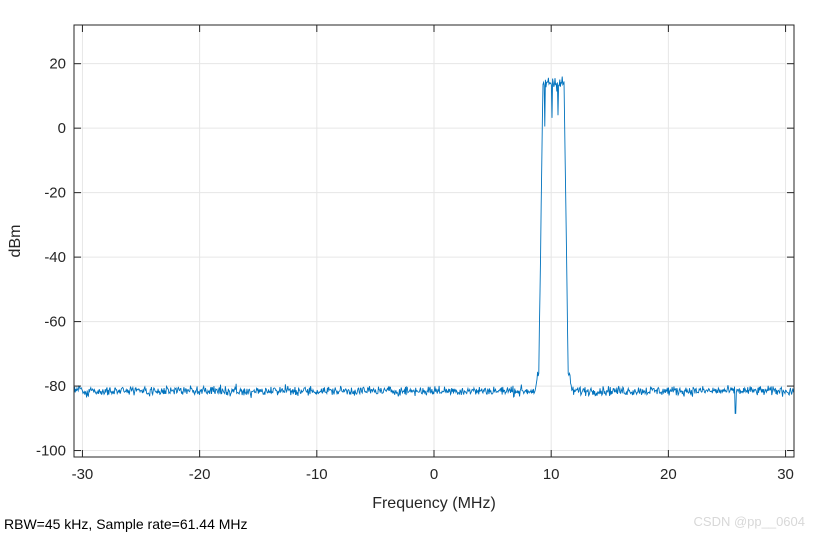 This screenshot has height=537, width=819. What do you see at coordinates (83, 474) in the screenshot?
I see `x-tick-label: -30` at bounding box center [83, 474].